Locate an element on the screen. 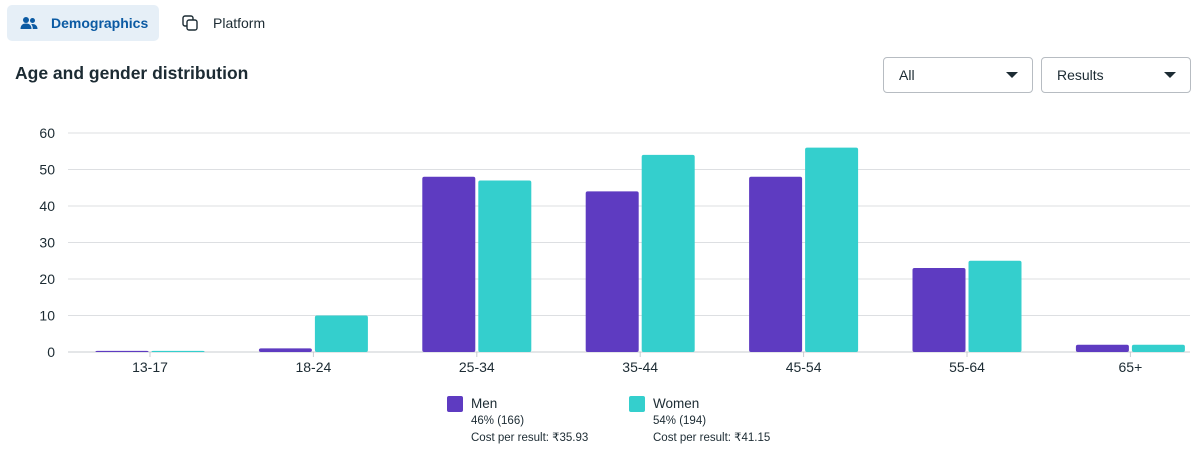 Image resolution: width=1204 pixels, height=461 pixels. y-tick-label: 20 is located at coordinates (47, 279).